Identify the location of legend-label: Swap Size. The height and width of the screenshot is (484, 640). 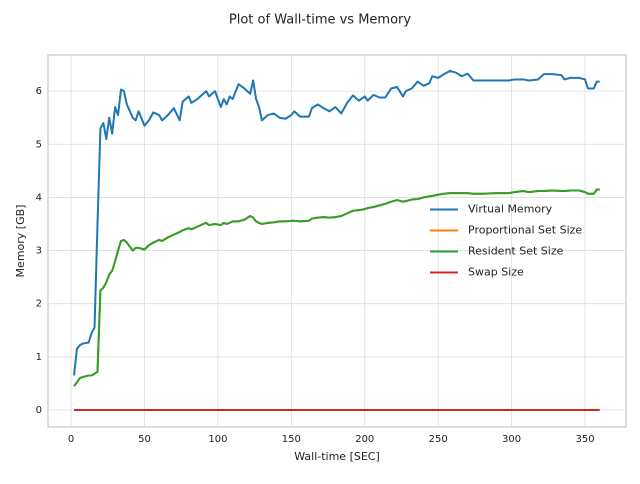
(496, 272).